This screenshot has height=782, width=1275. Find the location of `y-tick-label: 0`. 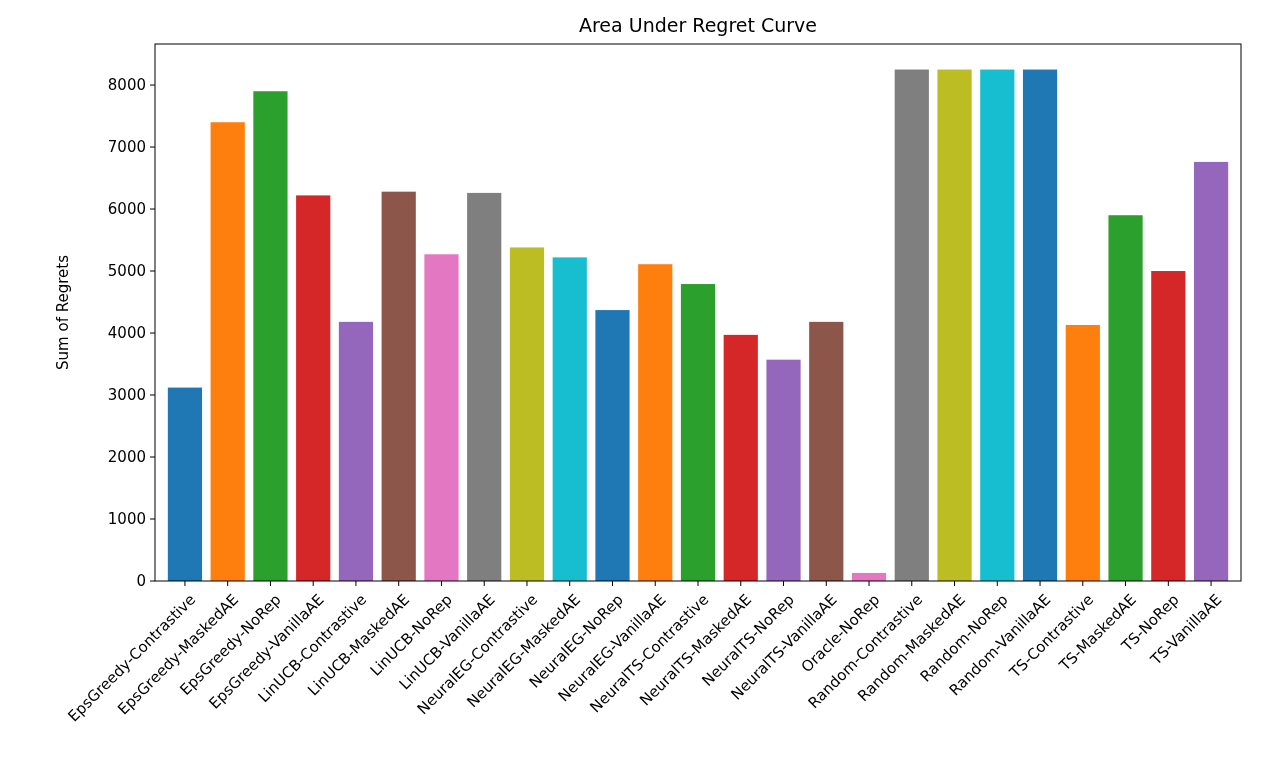

y-tick-label: 0 is located at coordinates (141, 581).